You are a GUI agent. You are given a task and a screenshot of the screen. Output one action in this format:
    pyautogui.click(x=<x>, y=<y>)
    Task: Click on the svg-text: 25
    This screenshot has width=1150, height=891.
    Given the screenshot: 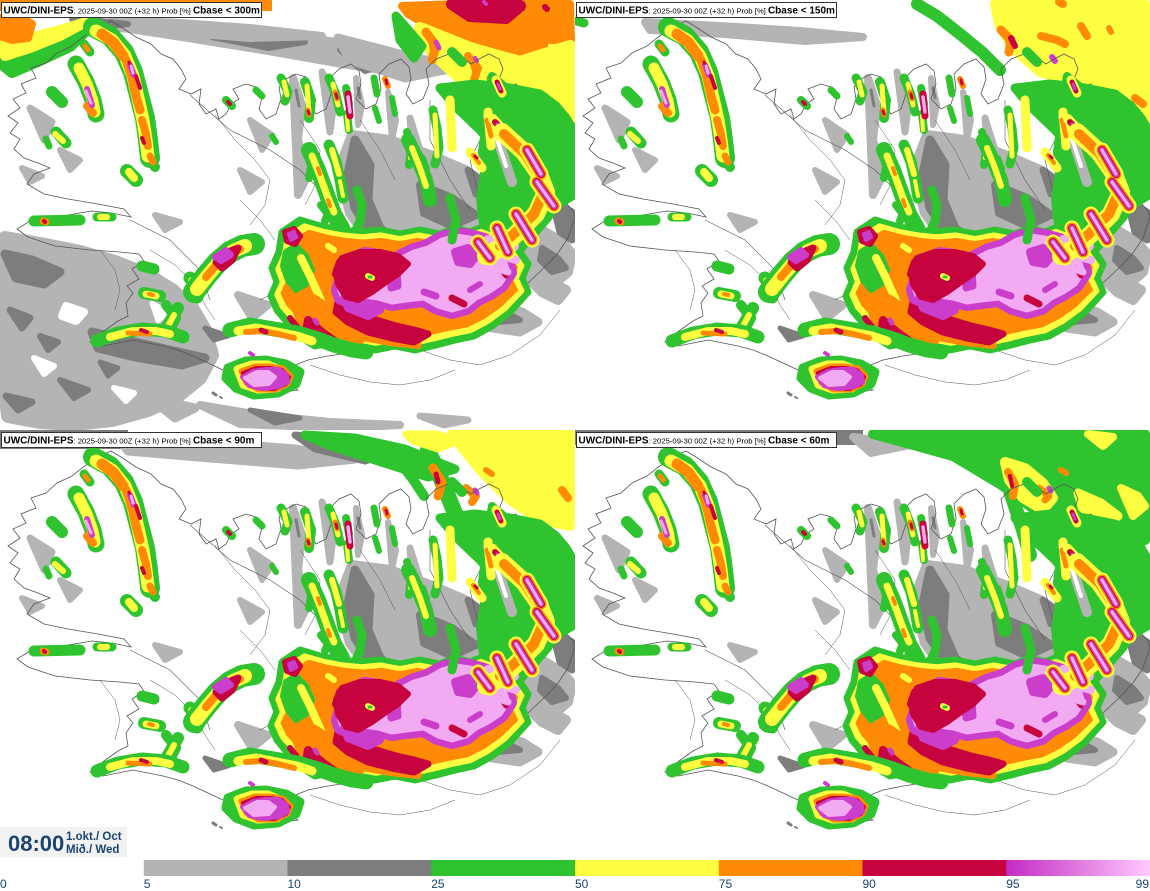 What is the action you would take?
    pyautogui.click(x=438, y=884)
    